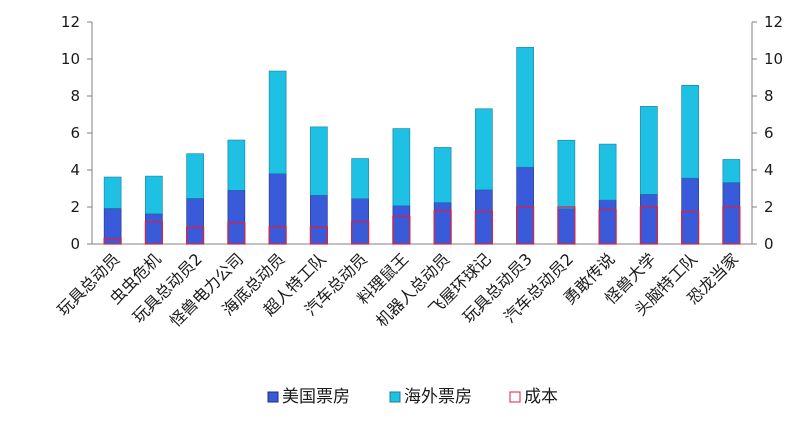 The image size is (812, 424). What do you see at coordinates (70, 59) in the screenshot?
I see `left-tick-label: 10` at bounding box center [70, 59].